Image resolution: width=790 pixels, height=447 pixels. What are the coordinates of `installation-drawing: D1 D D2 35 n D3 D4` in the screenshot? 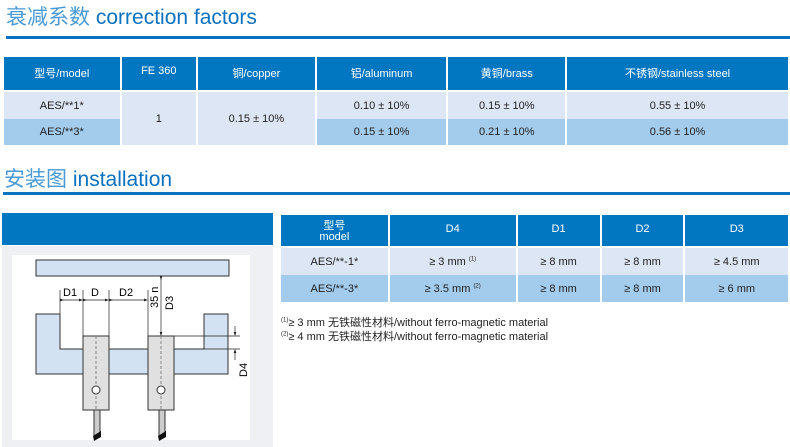 It's located at (142, 350).